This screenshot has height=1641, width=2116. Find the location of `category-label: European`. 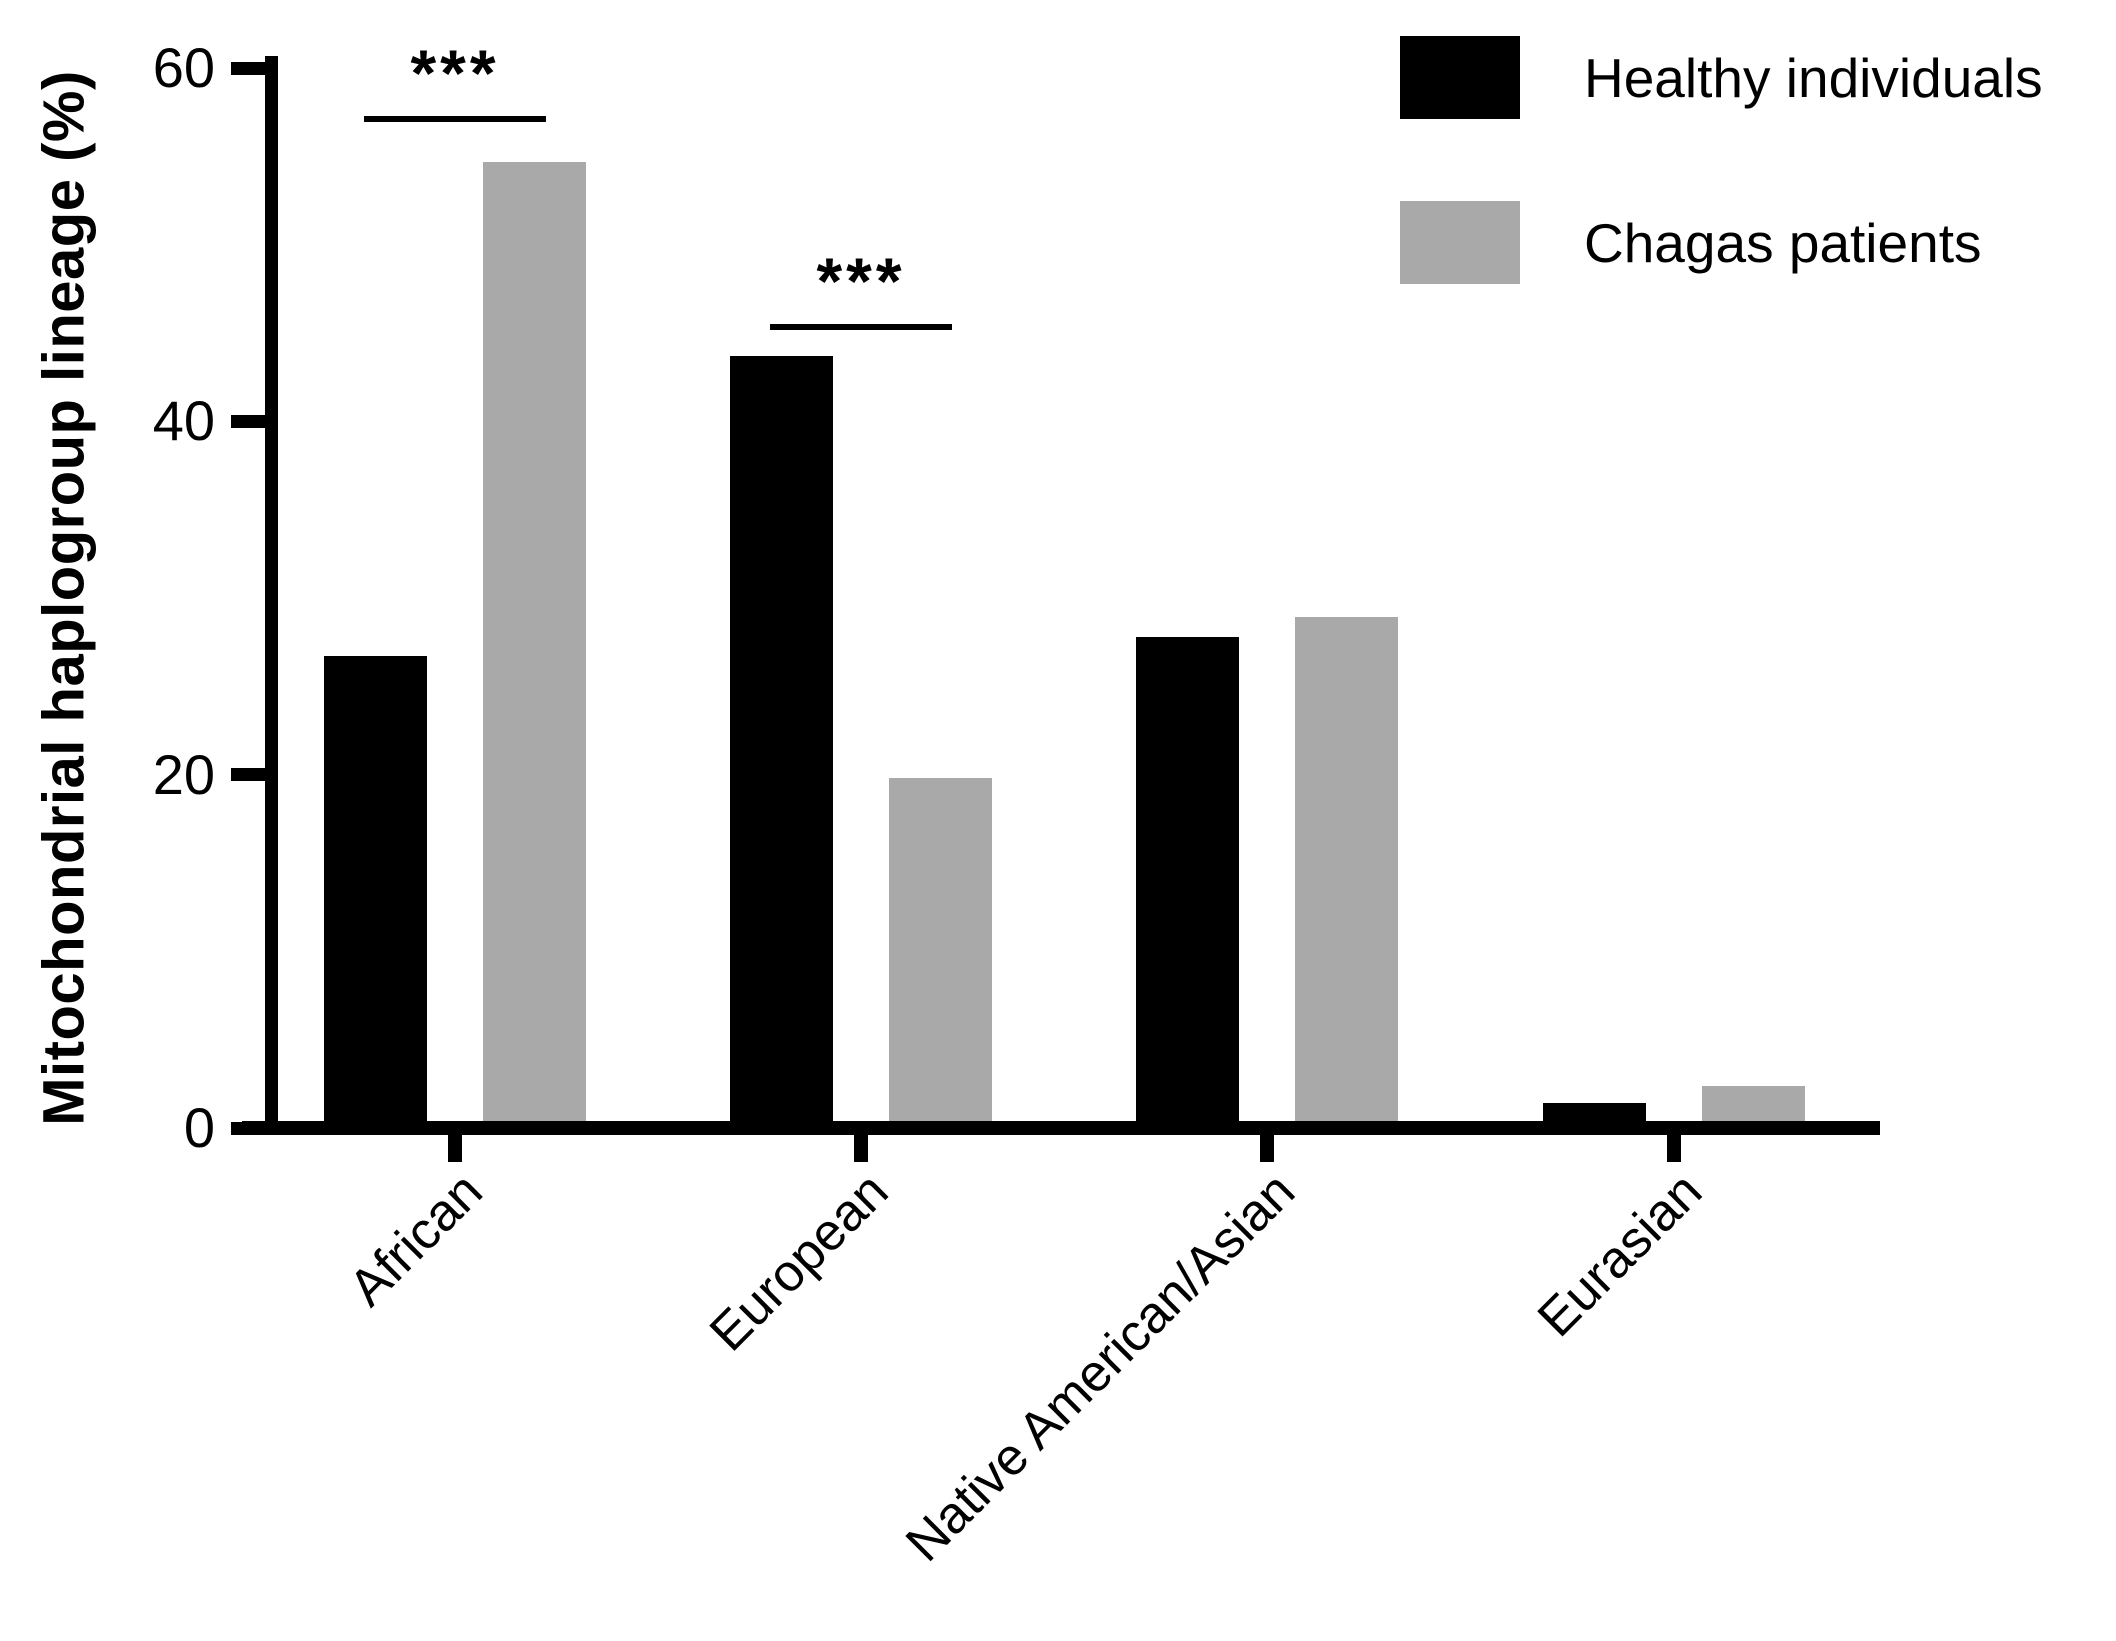

category-label: European is located at coordinates (799, 1262).